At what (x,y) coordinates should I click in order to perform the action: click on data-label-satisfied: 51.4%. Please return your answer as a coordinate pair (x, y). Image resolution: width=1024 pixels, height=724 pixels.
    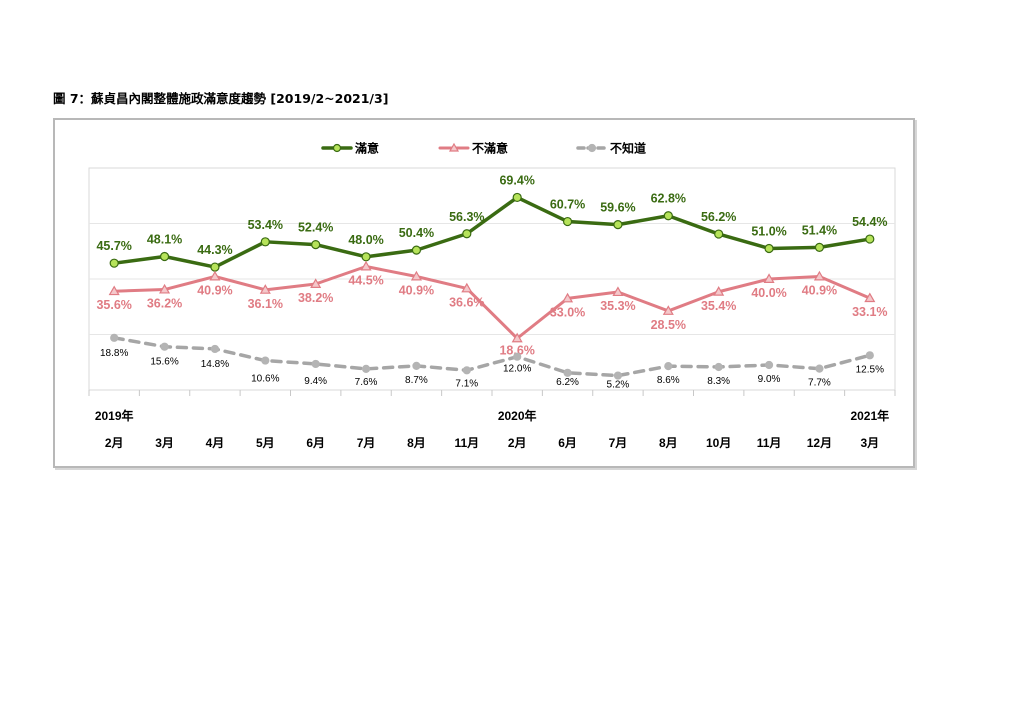
    Looking at the image, I should click on (819, 230).